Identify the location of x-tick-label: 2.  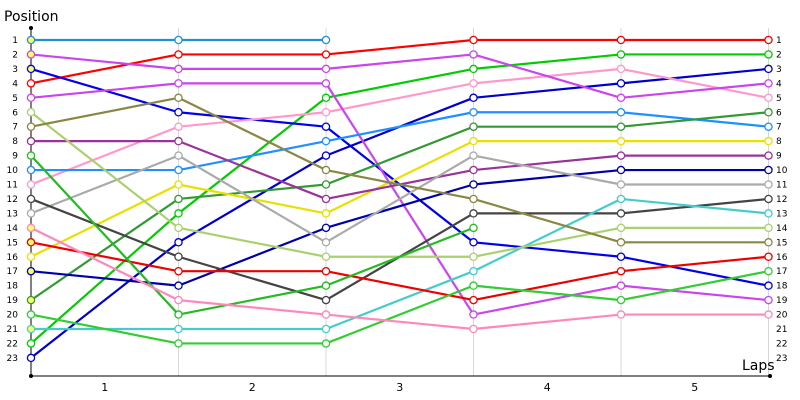
(252, 387).